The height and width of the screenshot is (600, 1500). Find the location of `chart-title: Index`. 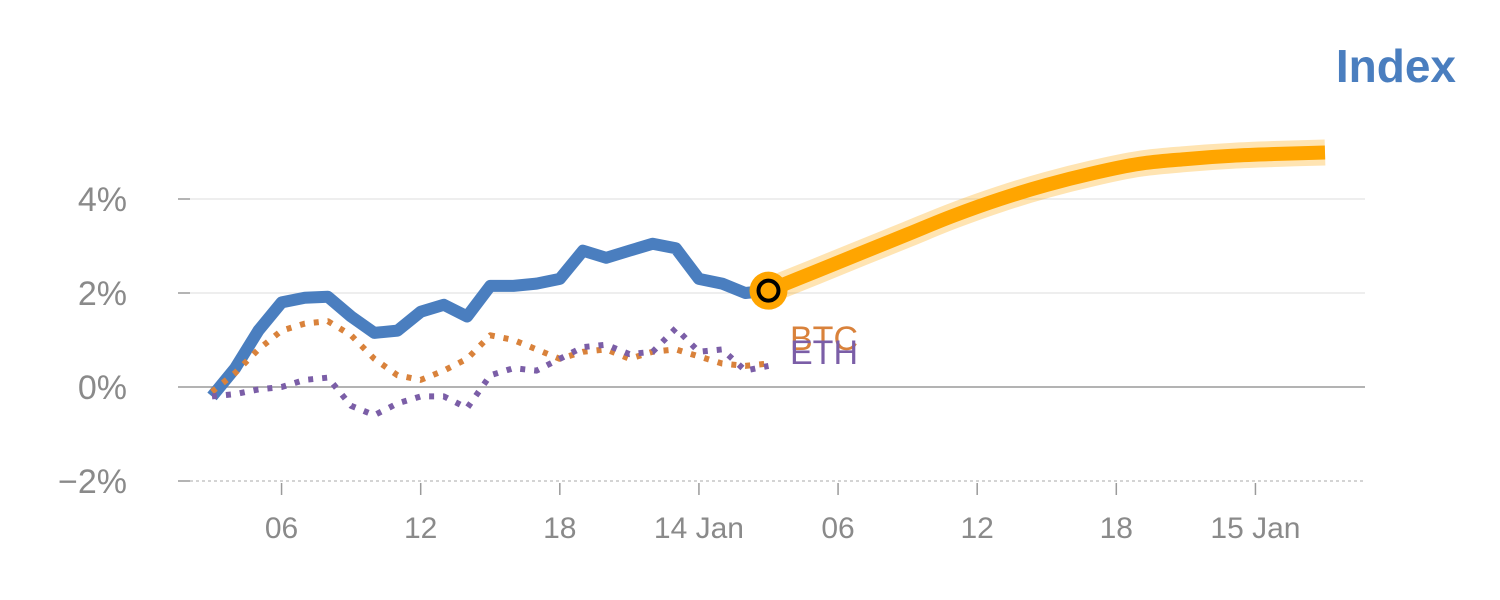

chart-title: Index is located at coordinates (1396, 66).